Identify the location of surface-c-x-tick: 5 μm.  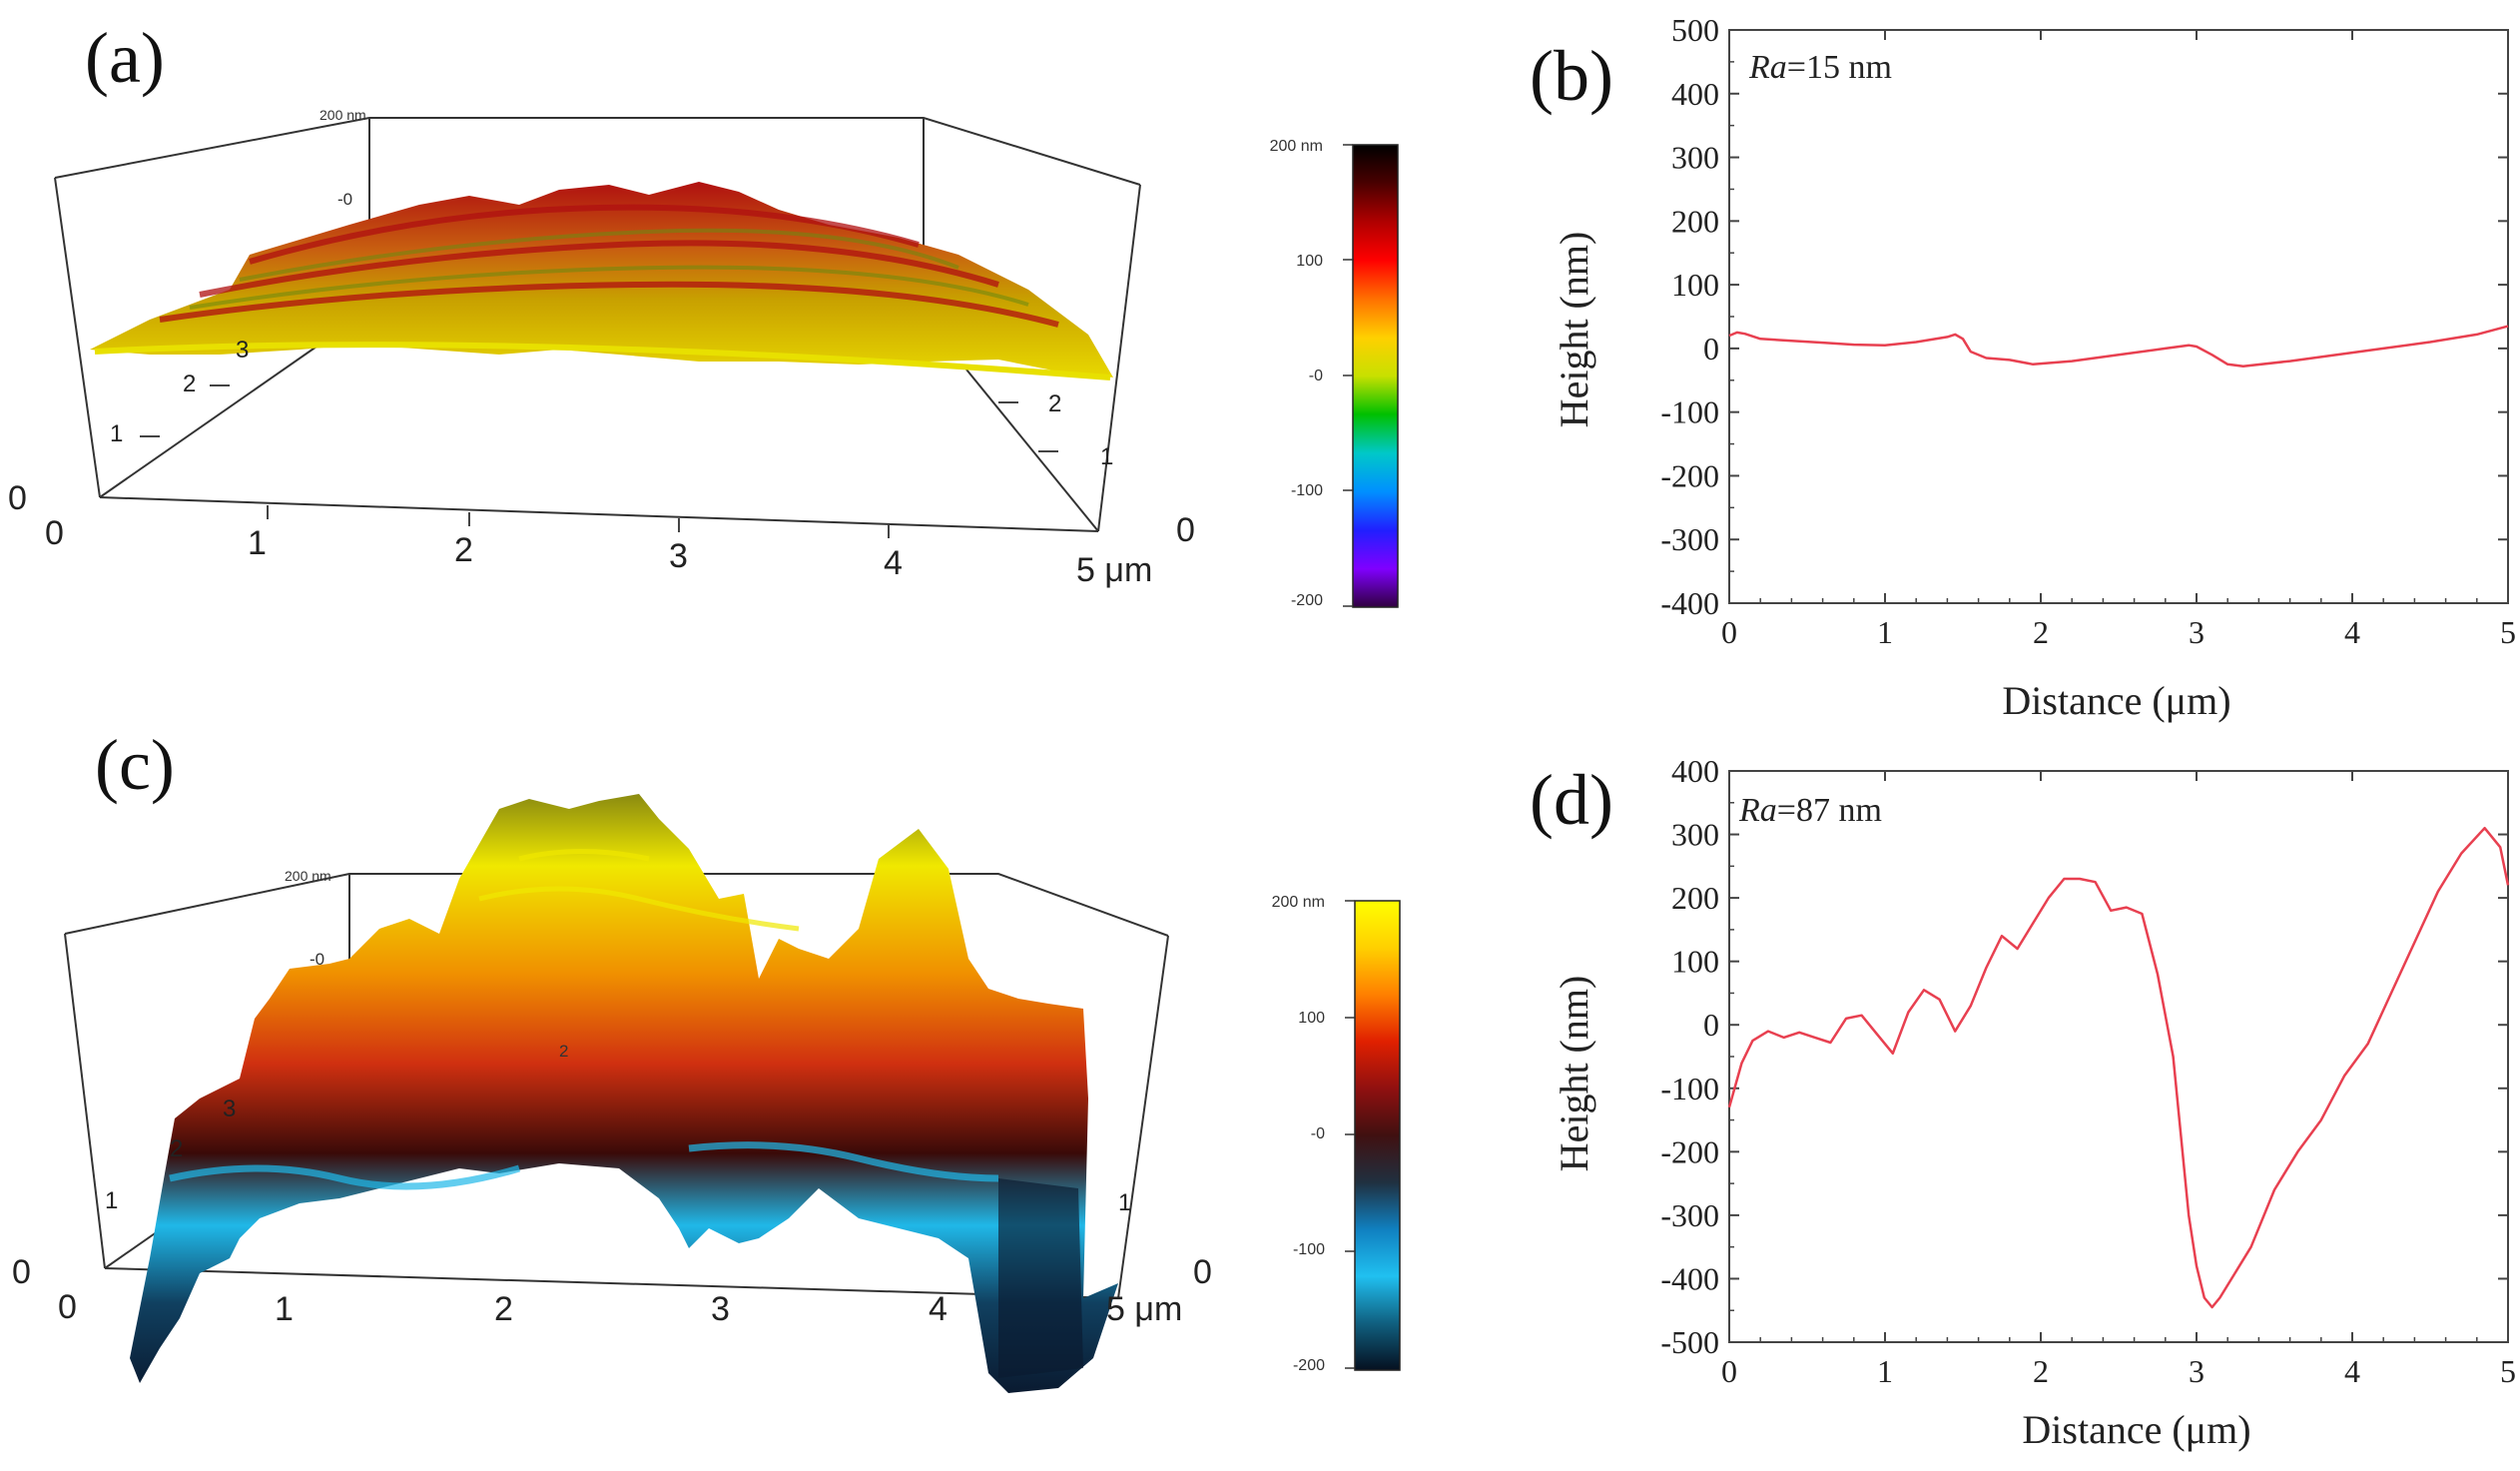
(1144, 1309).